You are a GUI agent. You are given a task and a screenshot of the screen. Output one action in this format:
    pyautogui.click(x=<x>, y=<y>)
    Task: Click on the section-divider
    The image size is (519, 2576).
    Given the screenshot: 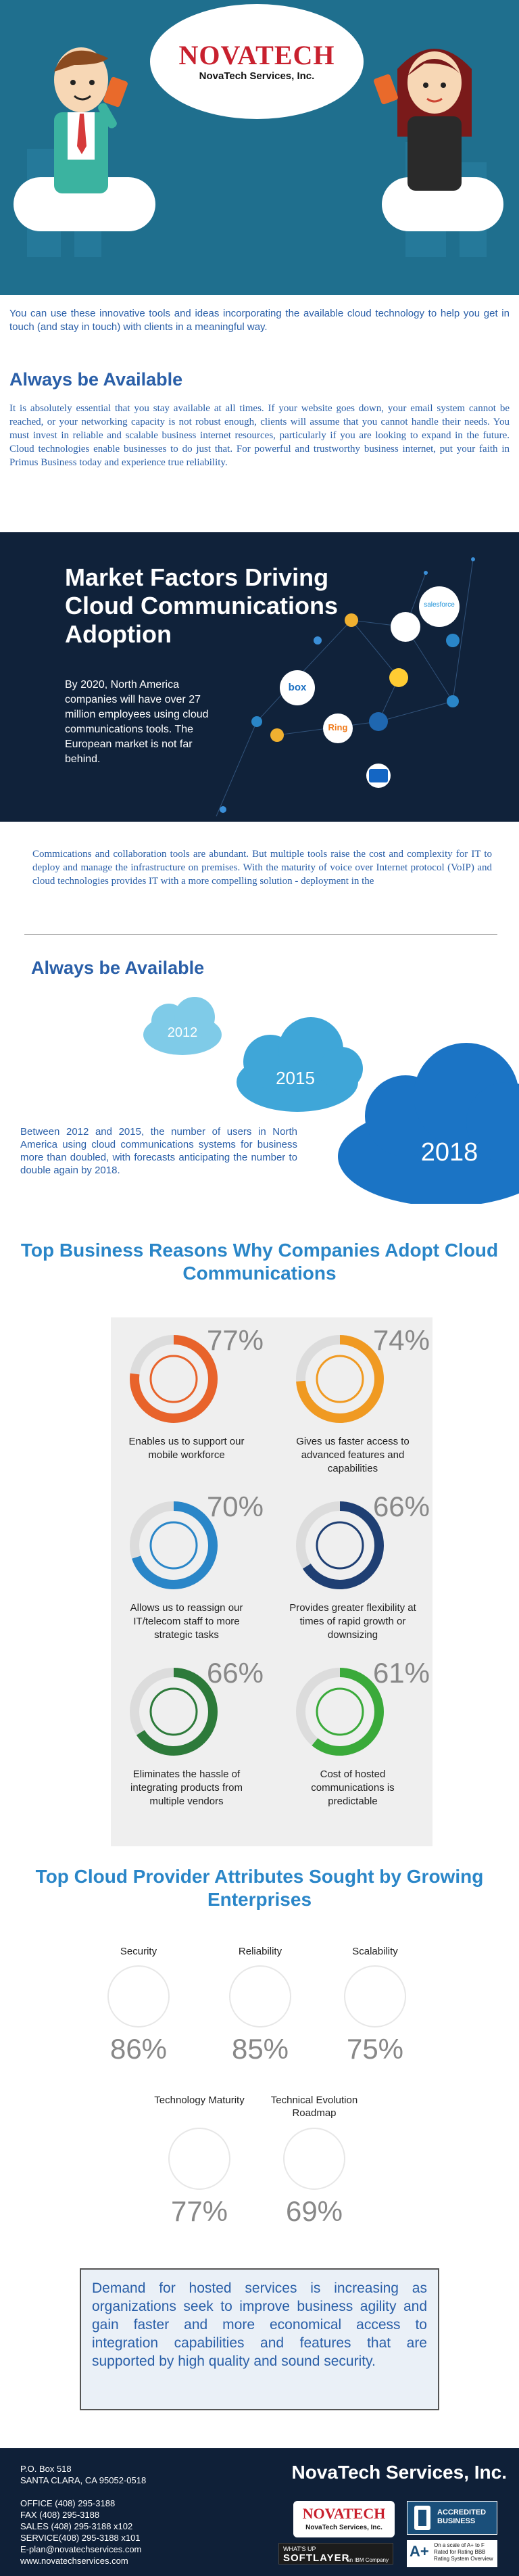 What is the action you would take?
    pyautogui.click(x=260, y=934)
    